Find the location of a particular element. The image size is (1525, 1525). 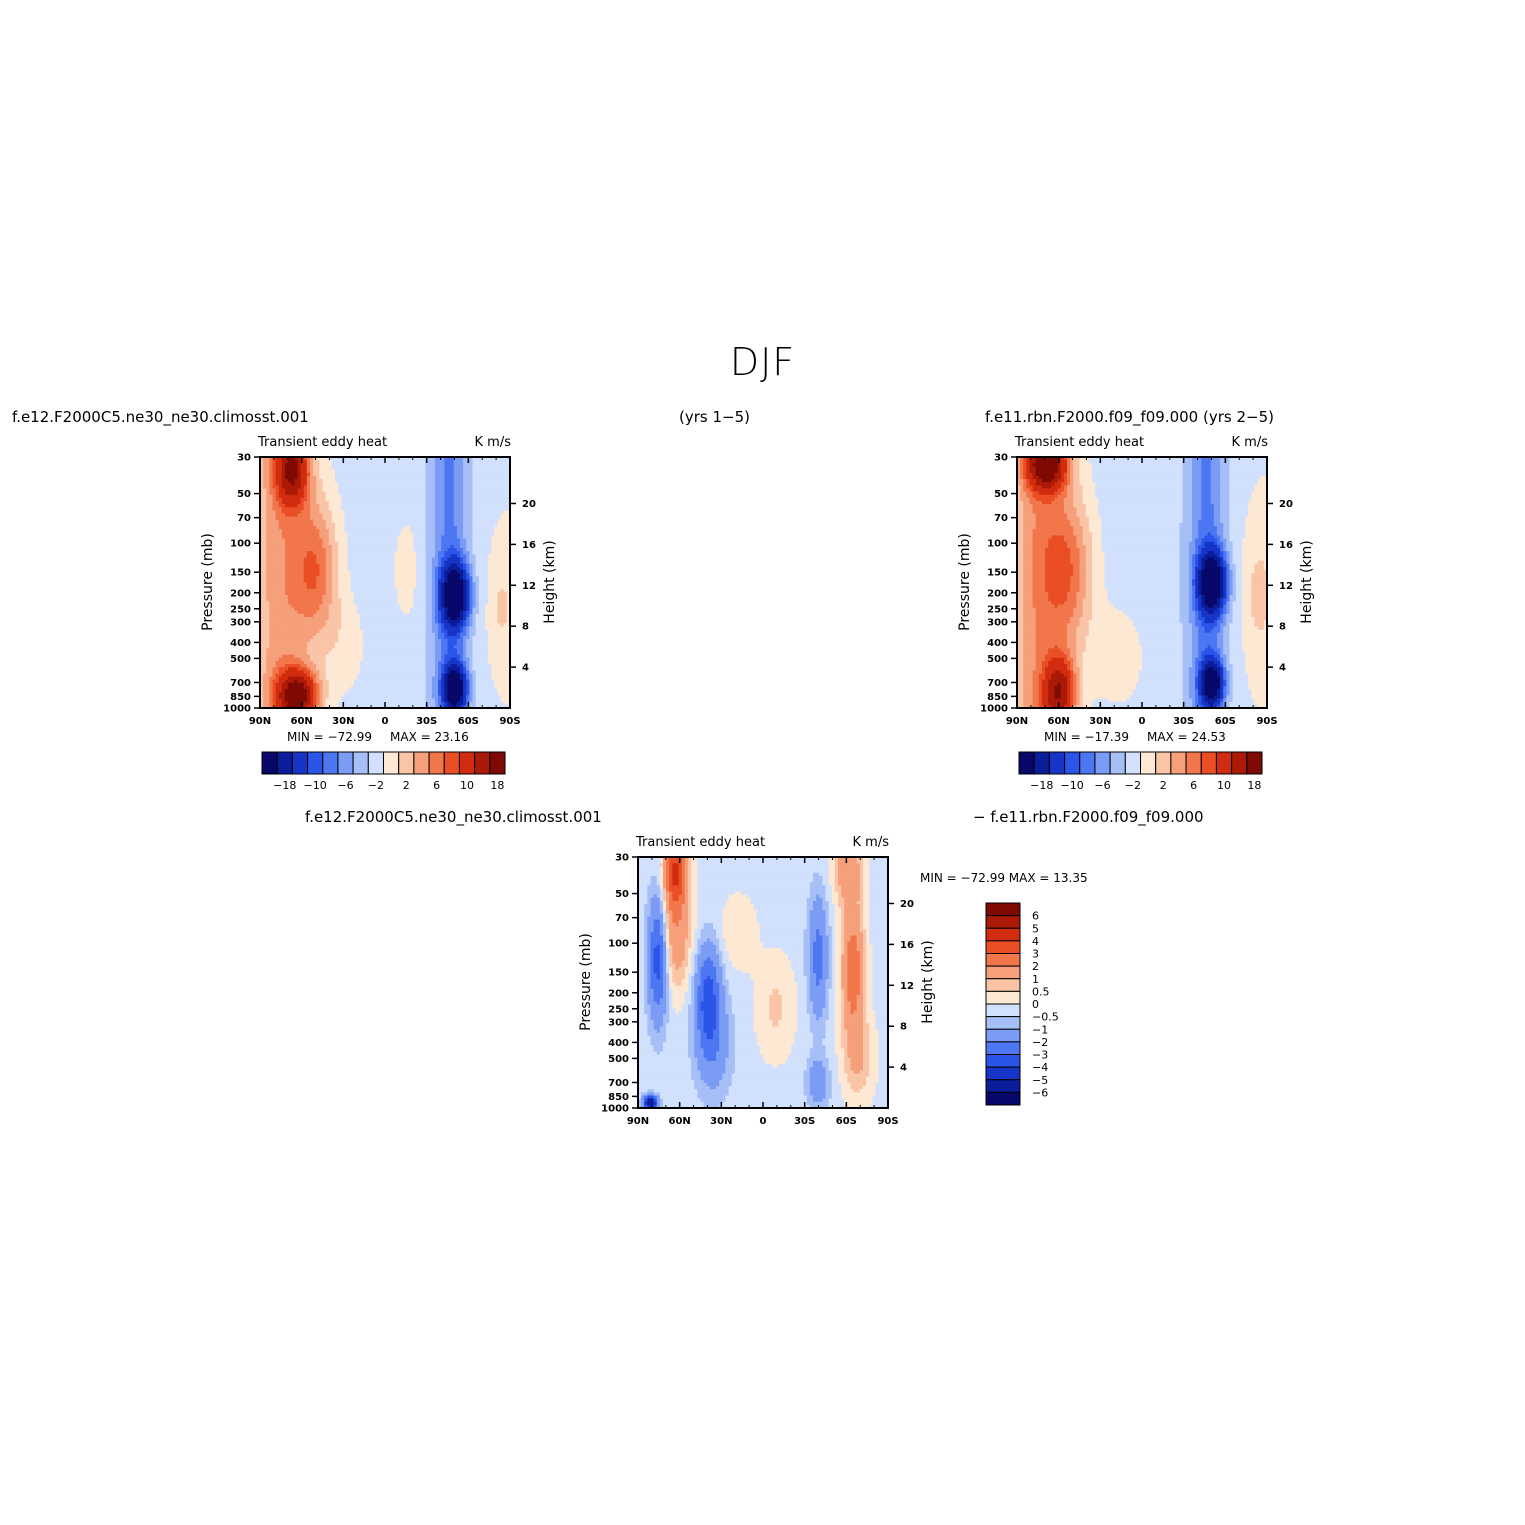

bottom-right-case-header: − f.e11.rbn.F2000.f09_f09.000 is located at coordinates (1088, 817).